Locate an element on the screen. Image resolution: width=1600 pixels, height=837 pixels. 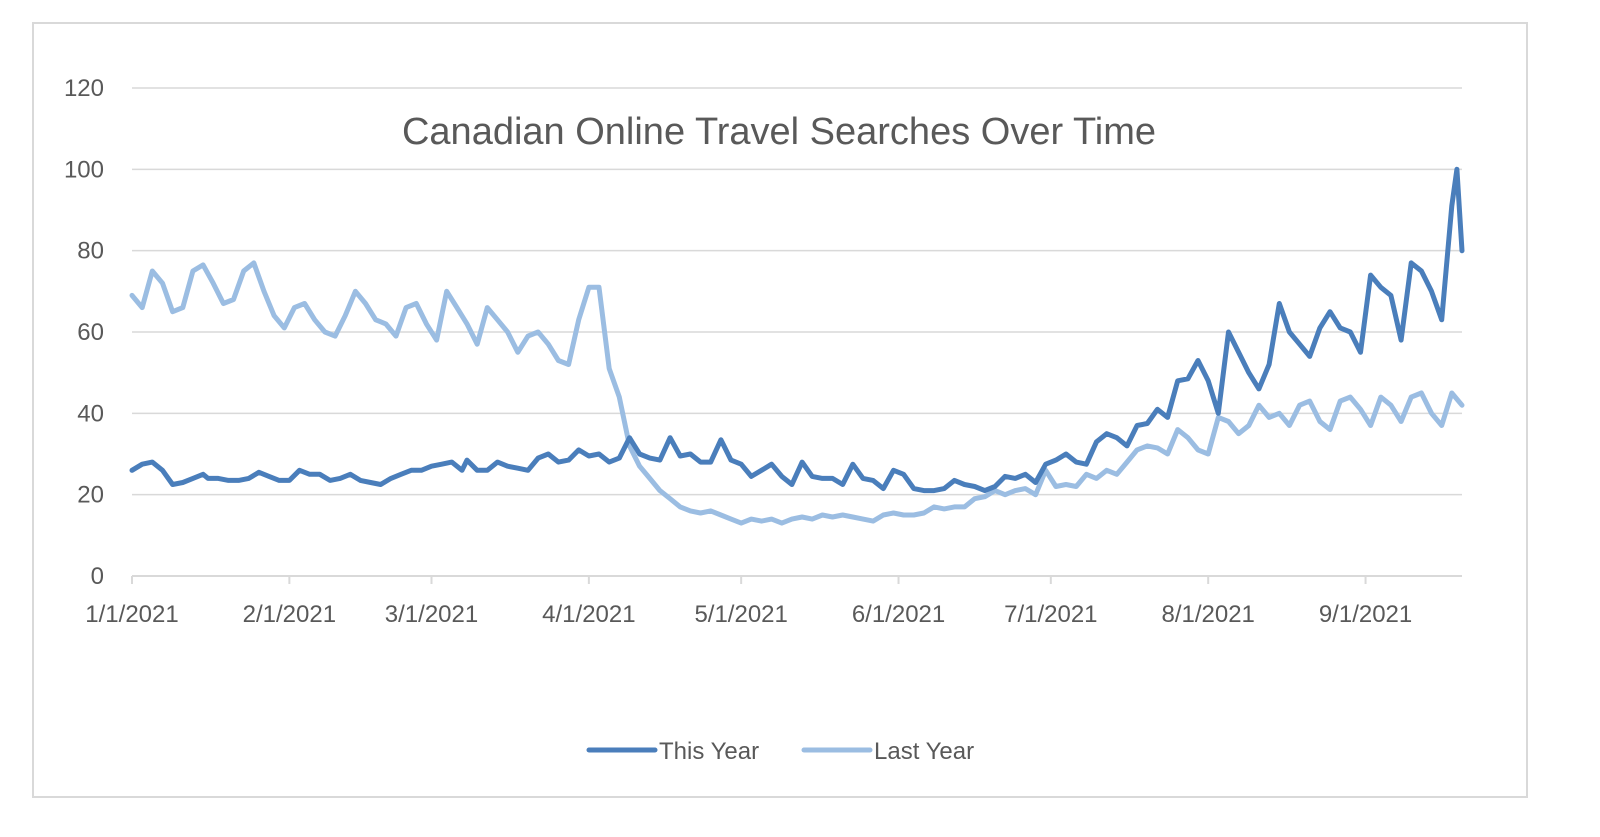
x-tick-label: 9/1/2021 is located at coordinates (1365, 614).